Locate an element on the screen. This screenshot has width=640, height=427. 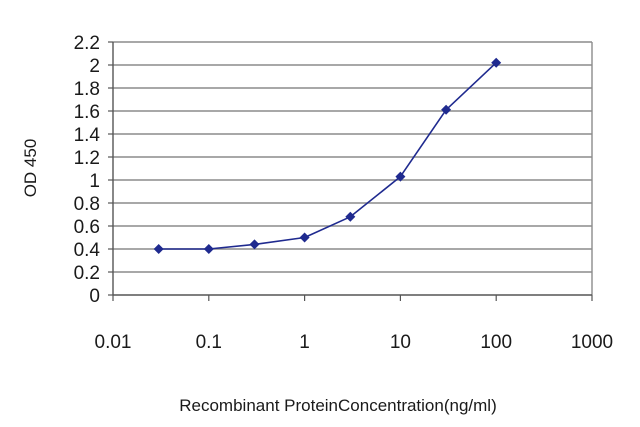
y-axis-title: OD 450 is located at coordinates (30, 168).